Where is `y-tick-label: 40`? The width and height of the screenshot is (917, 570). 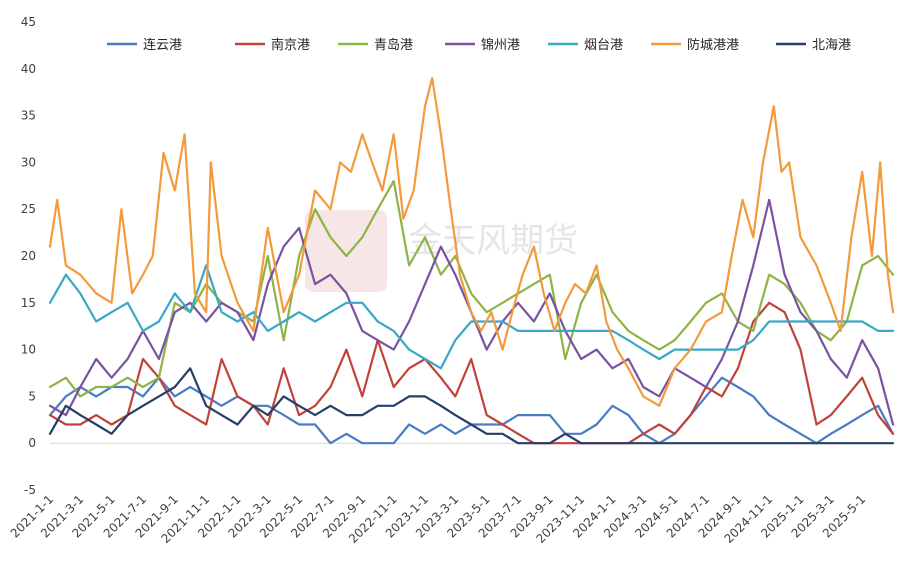
y-tick-label: 40 is located at coordinates (28, 69).